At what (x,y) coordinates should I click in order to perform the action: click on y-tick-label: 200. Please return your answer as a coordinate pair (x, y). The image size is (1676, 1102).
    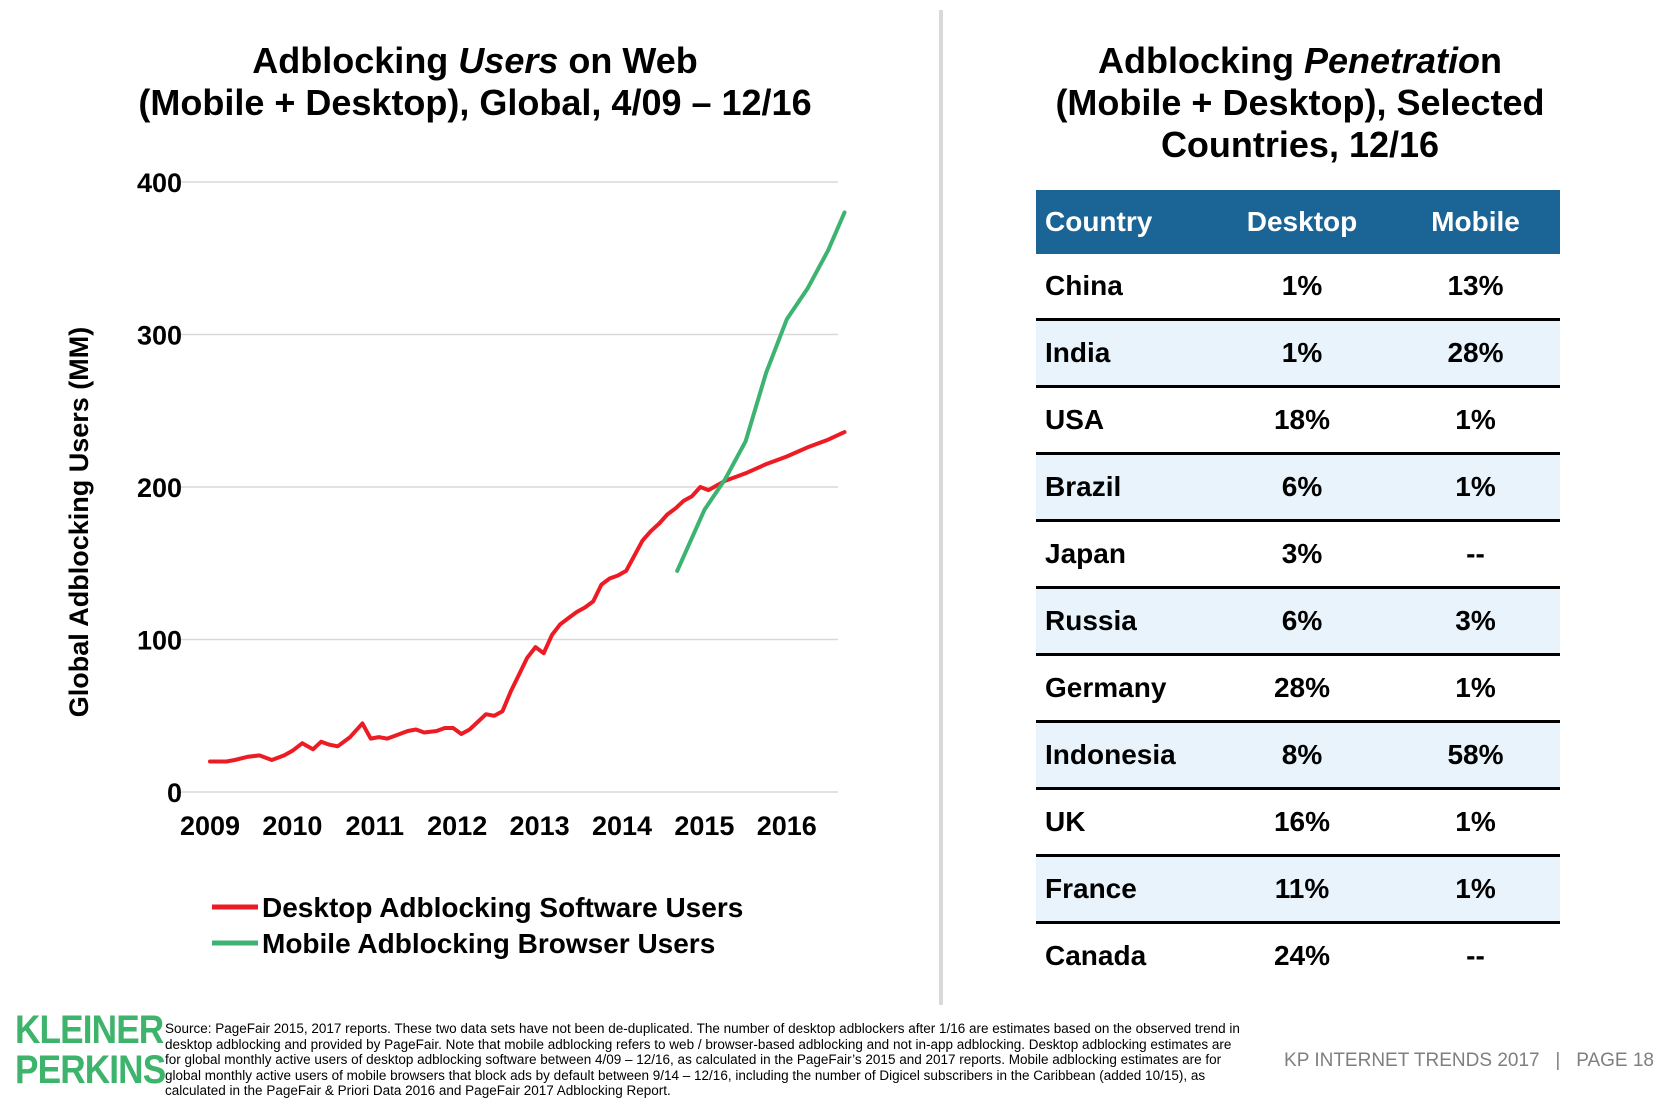
    Looking at the image, I should click on (159, 488).